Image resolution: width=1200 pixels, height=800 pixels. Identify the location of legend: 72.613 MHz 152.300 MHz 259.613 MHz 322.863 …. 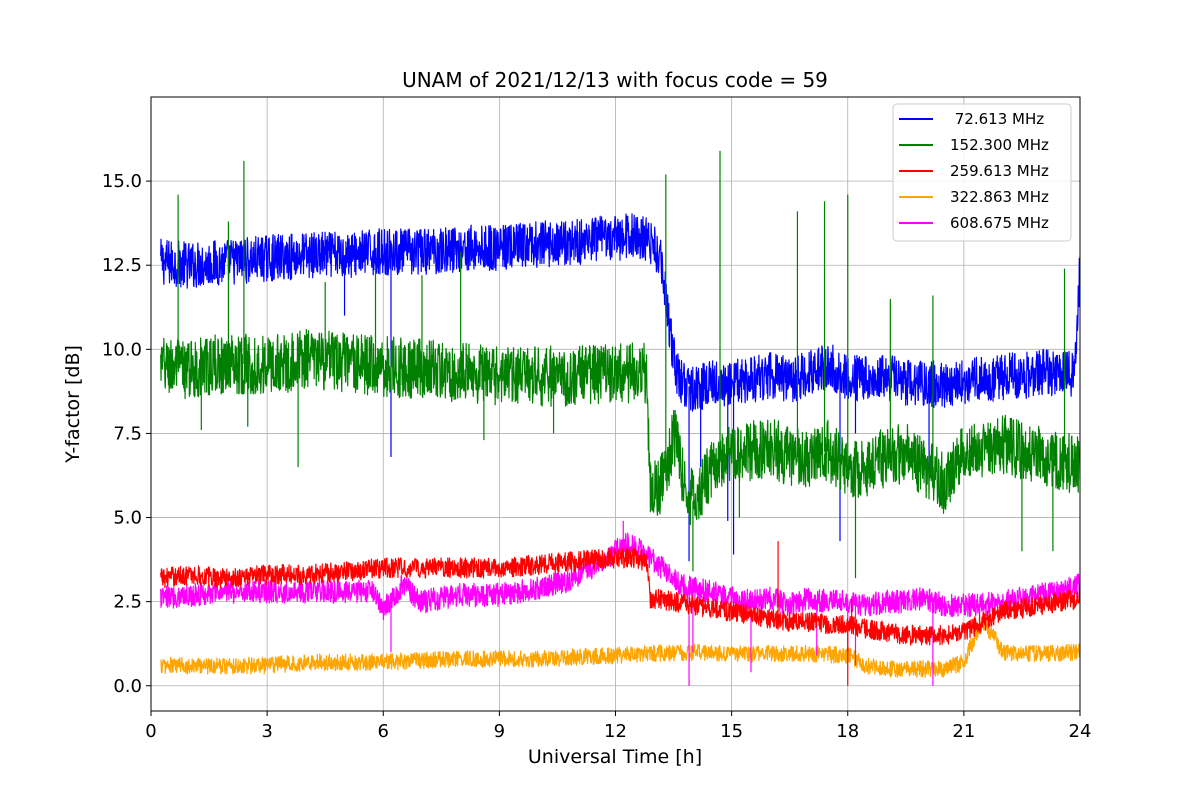
(982, 172).